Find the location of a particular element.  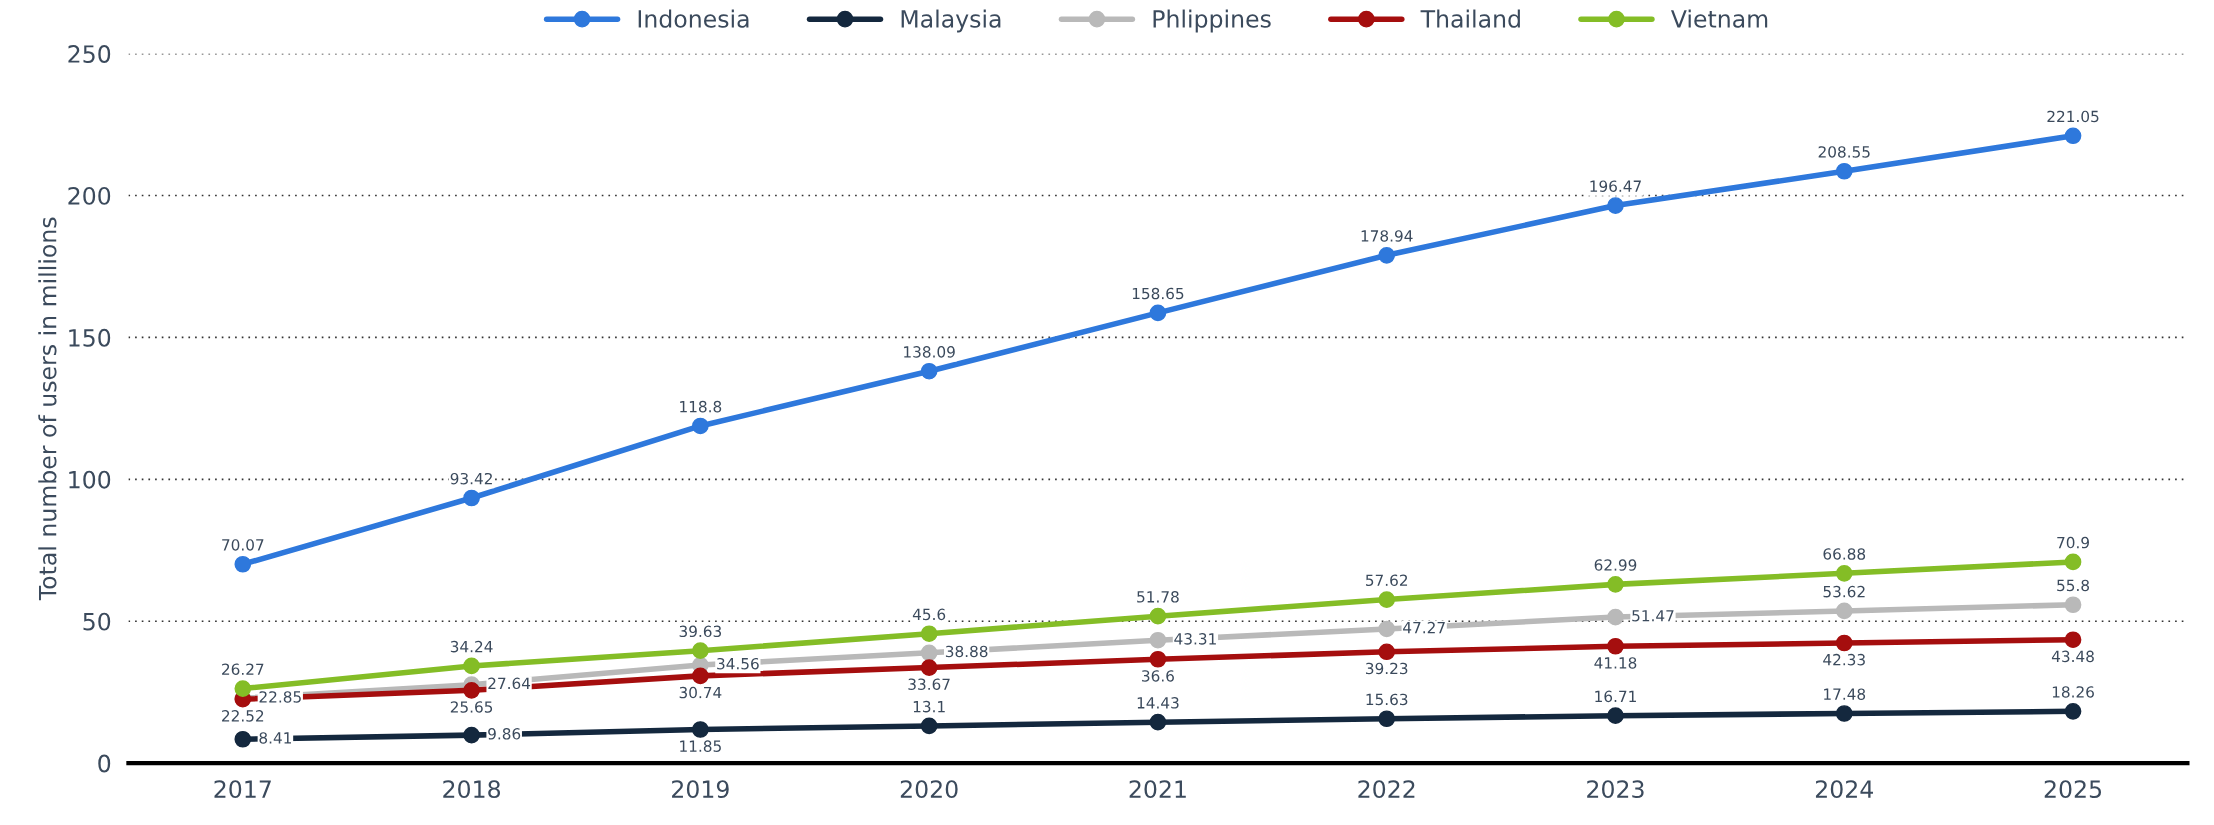

data-label: 43.31 is located at coordinates (1195, 639).